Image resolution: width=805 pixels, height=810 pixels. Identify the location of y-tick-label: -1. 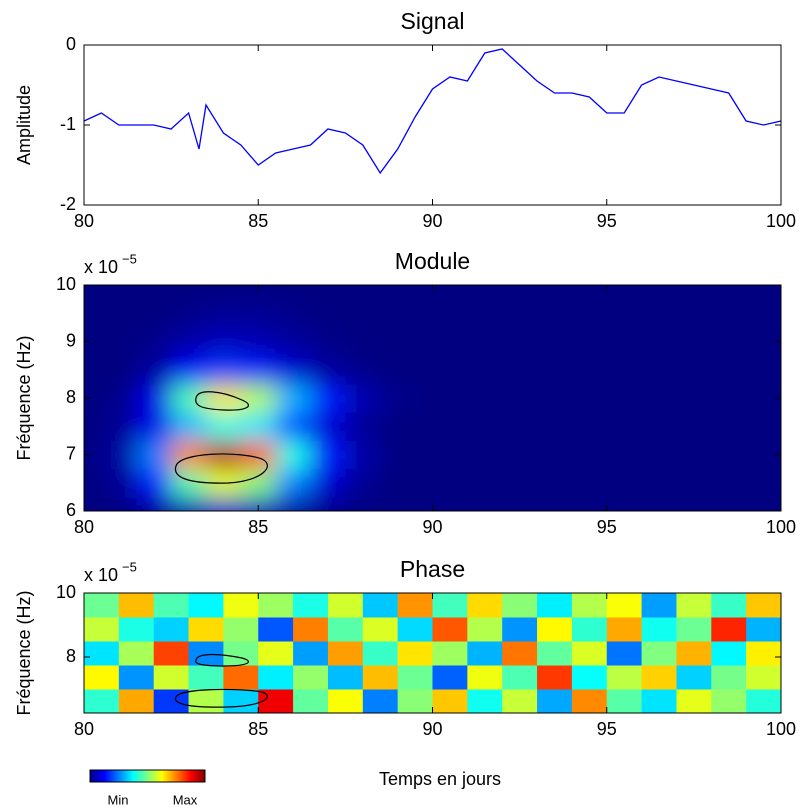
(68, 124).